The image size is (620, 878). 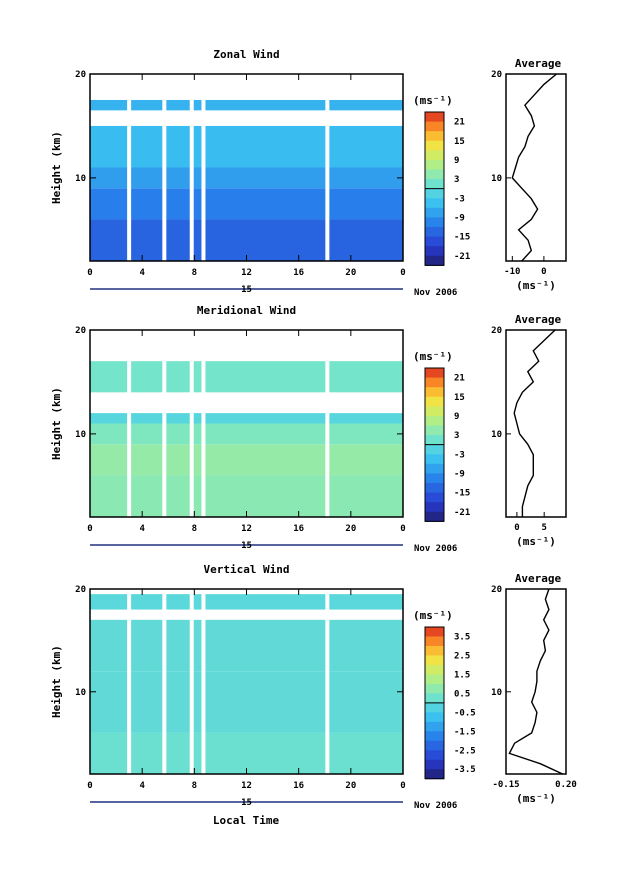 I want to click on average-x-tick-label: 0.20, so click(x=566, y=785).